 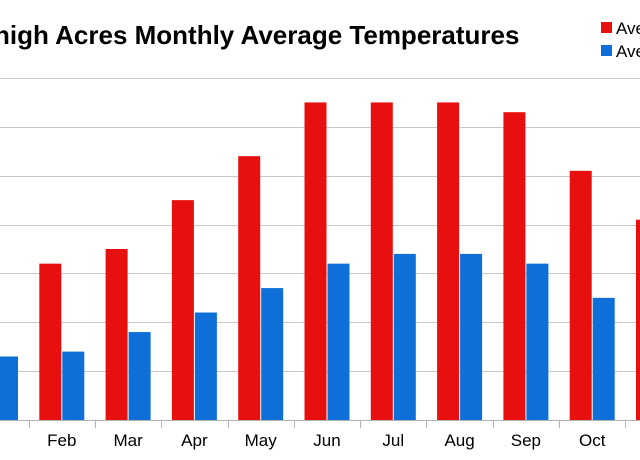 I want to click on bar-series-2-jul, so click(x=404, y=336).